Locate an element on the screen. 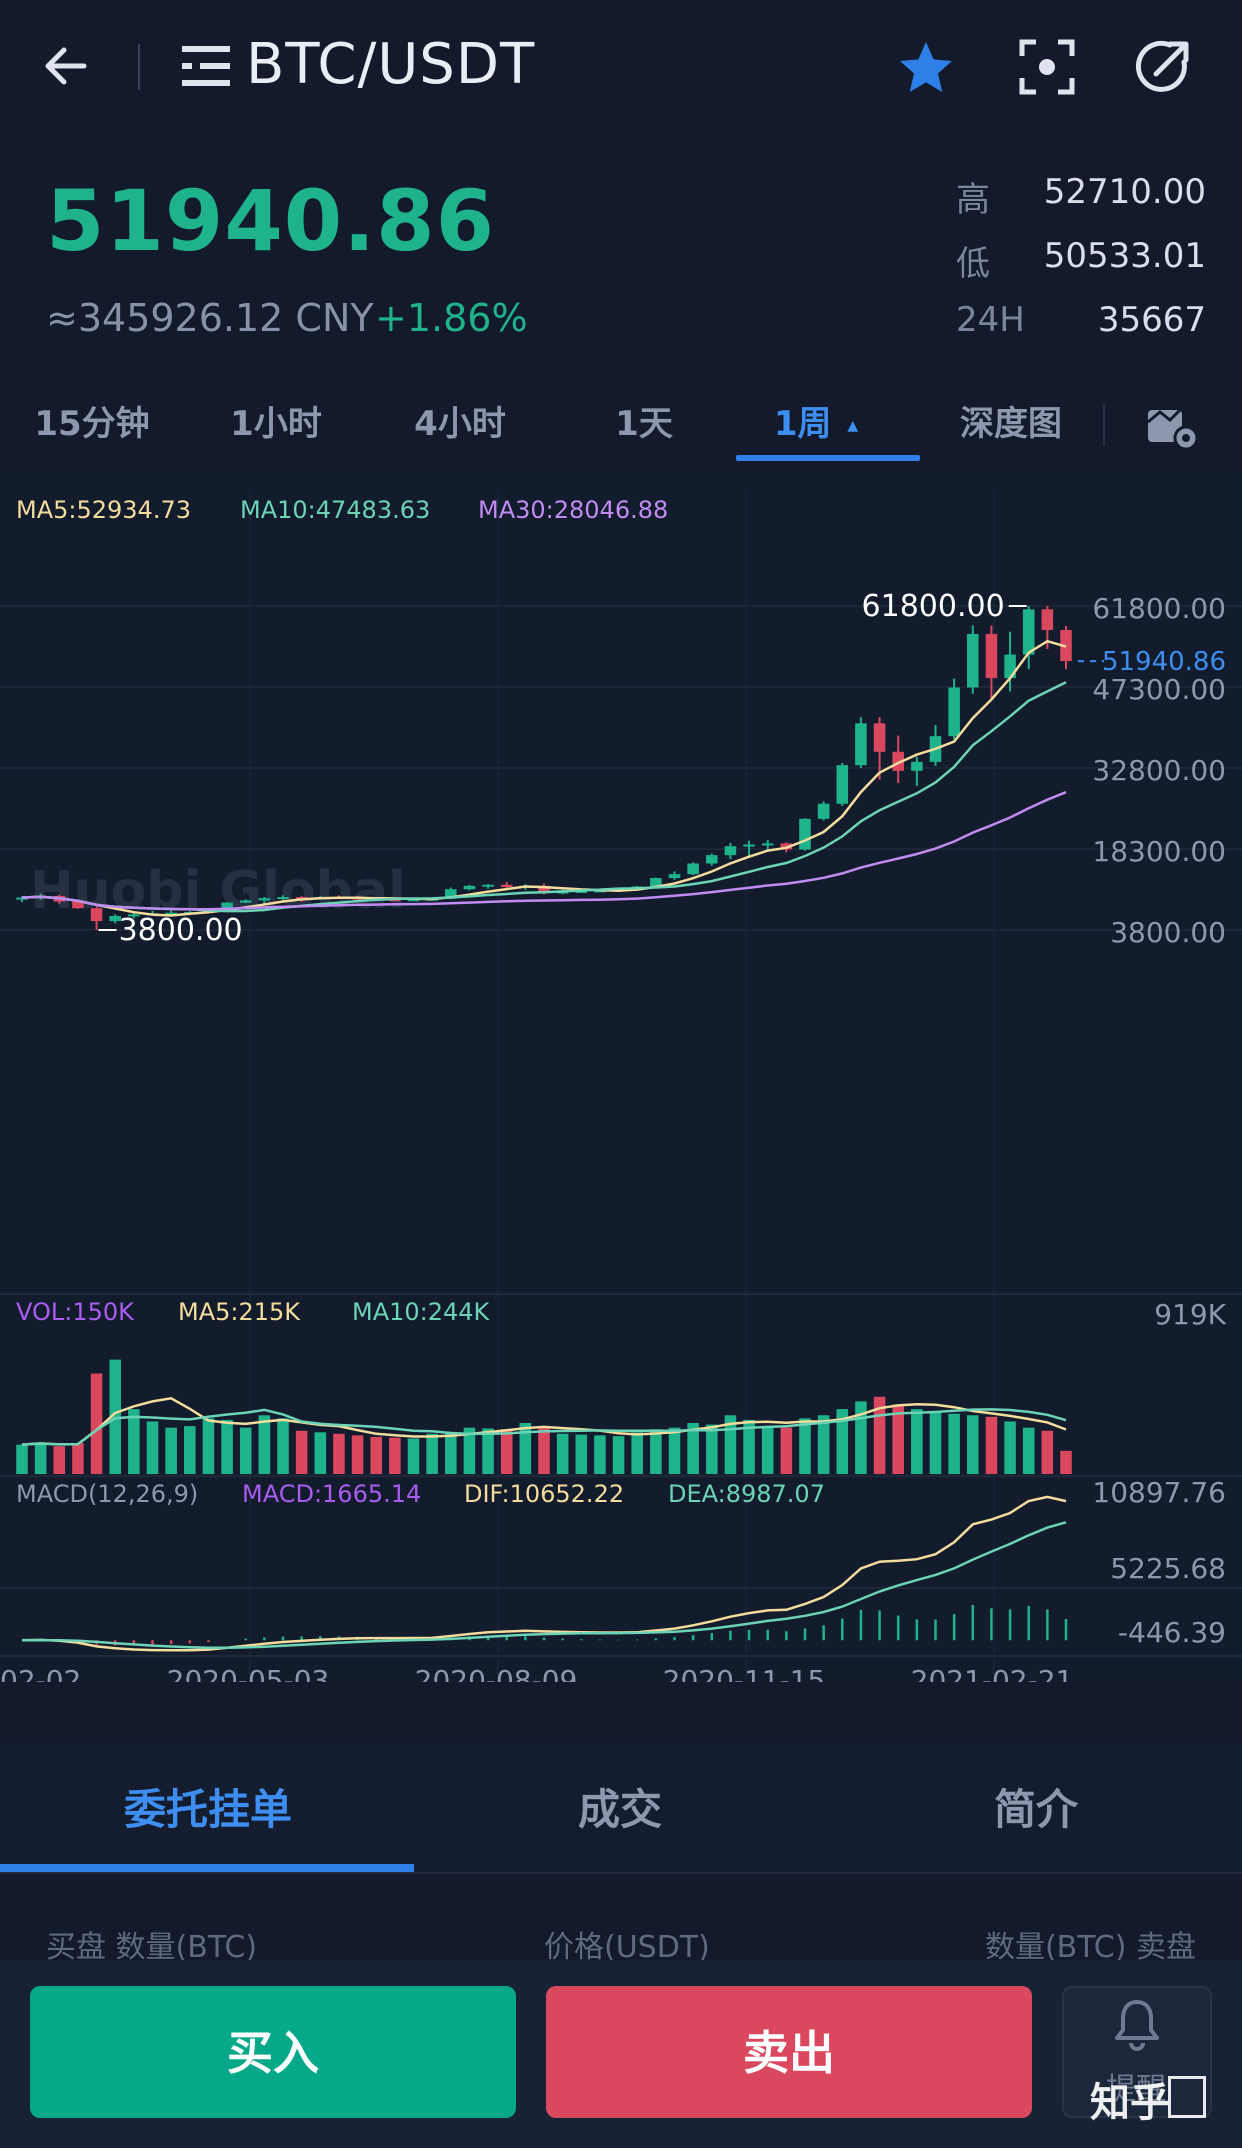 The image size is (1242, 2148). chart-settings-icon is located at coordinates (1172, 426).